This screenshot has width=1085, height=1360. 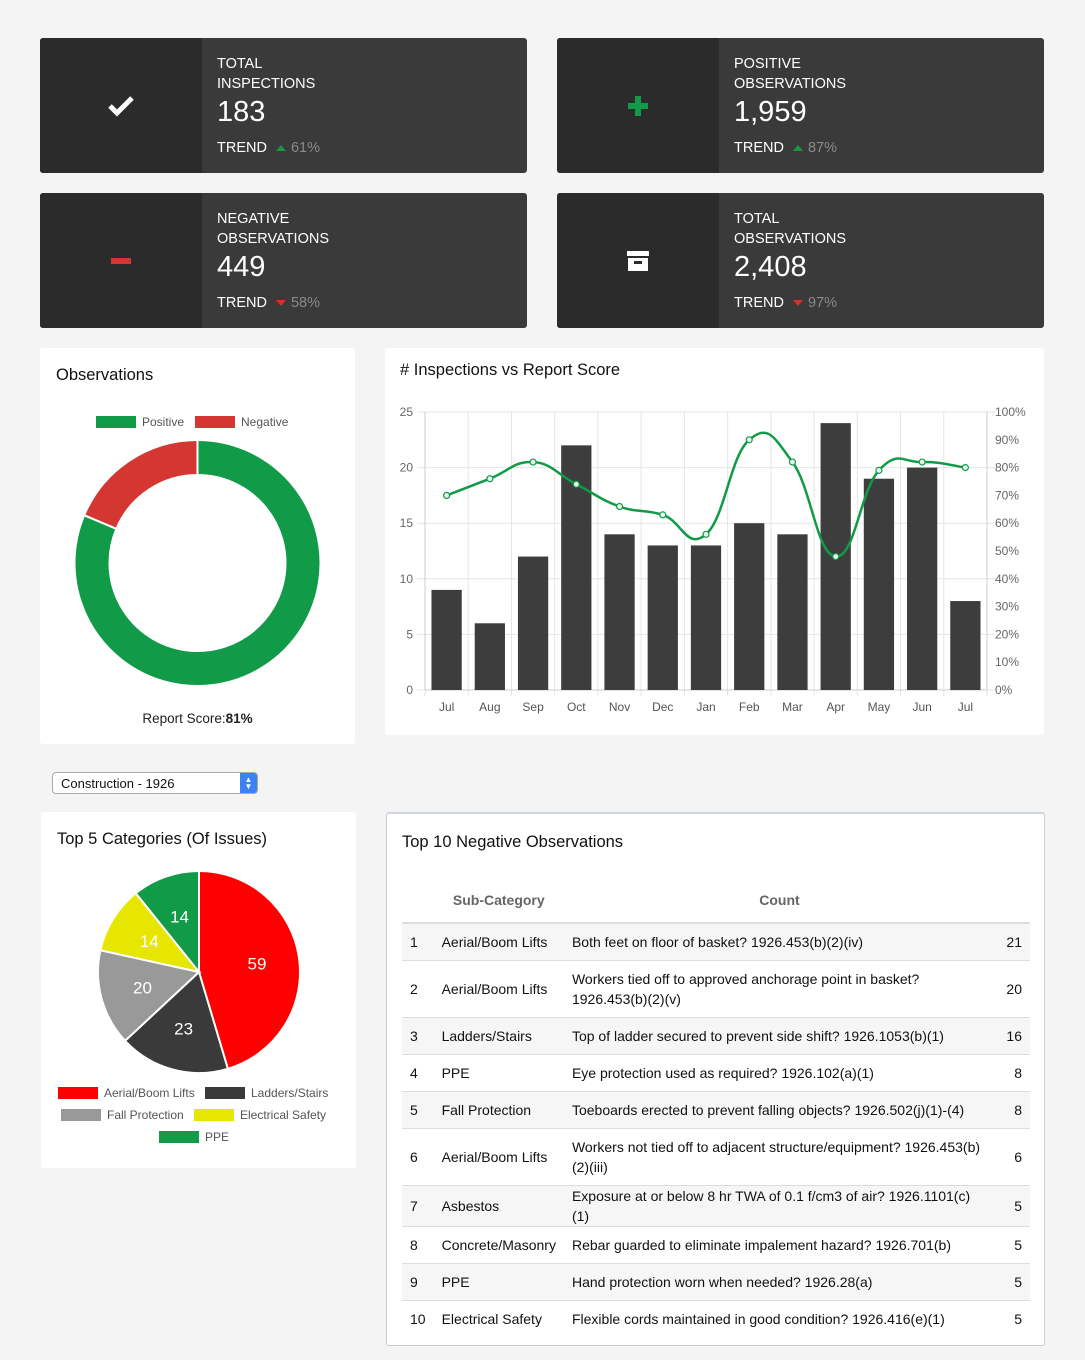 I want to click on legend-label: Fall Protection, so click(x=145, y=1115).